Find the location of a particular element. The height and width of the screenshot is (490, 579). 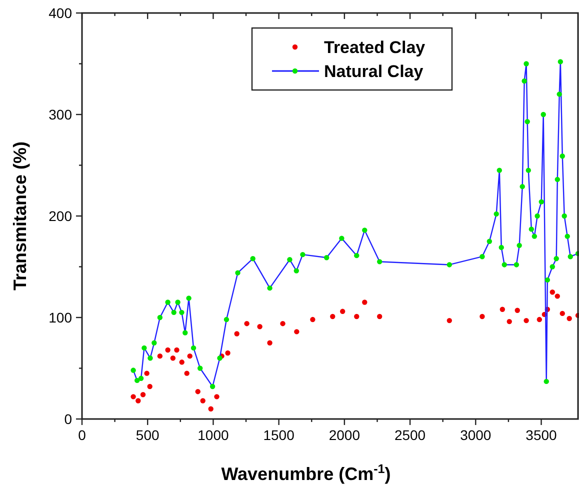

y-tick-label: 100 is located at coordinates (60, 318).